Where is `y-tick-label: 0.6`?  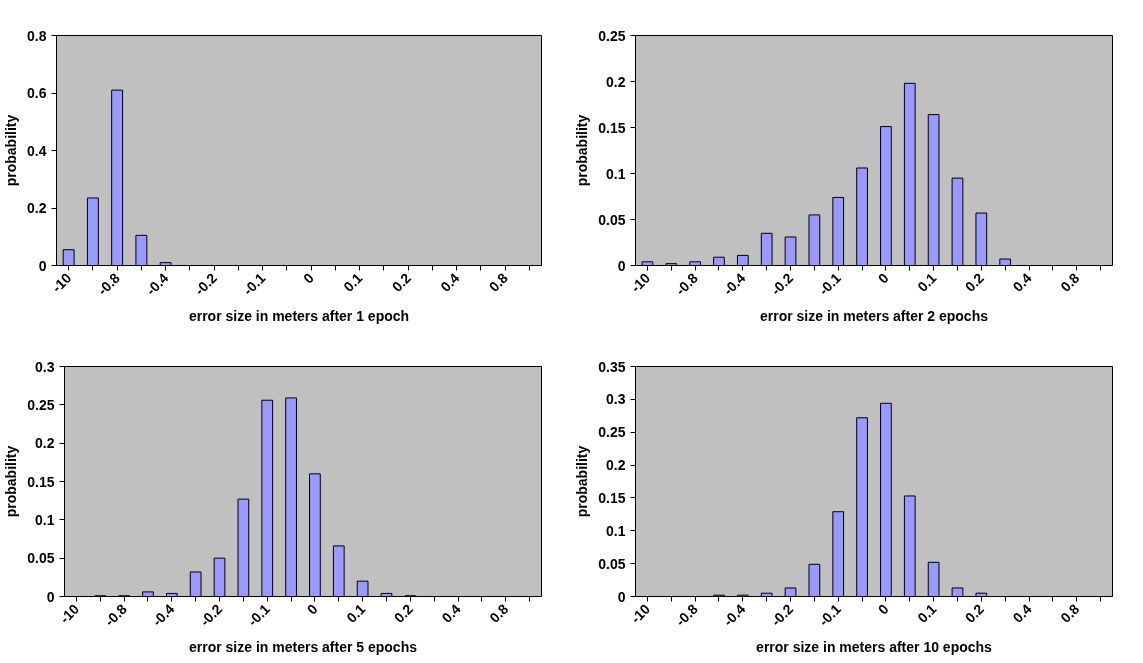 y-tick-label: 0.6 is located at coordinates (37, 93).